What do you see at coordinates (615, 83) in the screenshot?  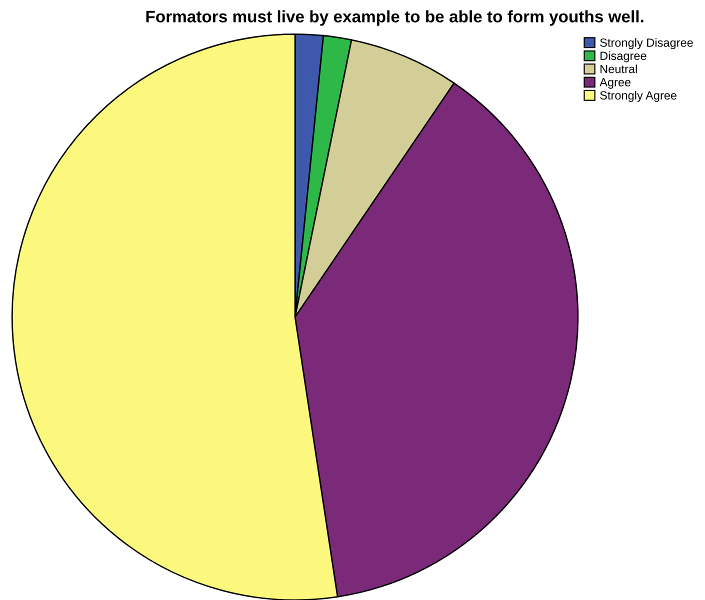 I see `legend-label: Agree` at bounding box center [615, 83].